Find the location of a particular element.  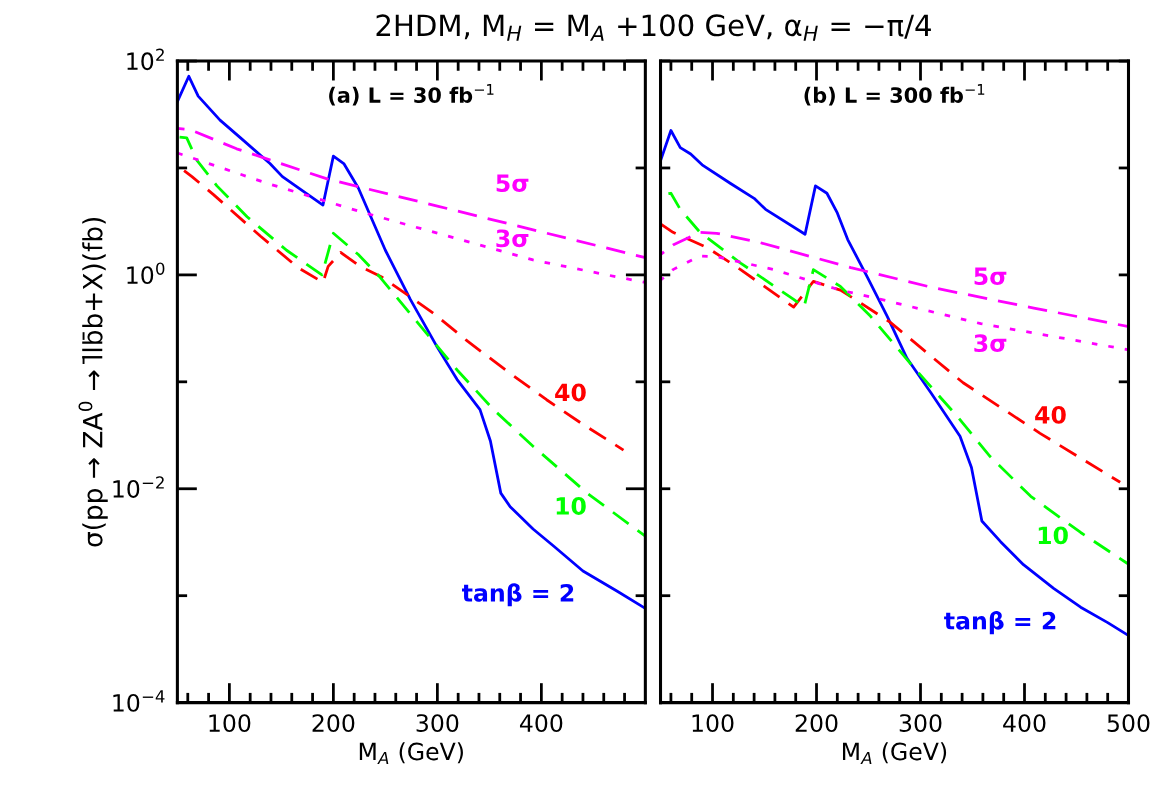

text: (a) L = 30 fb$^{−1}$ is located at coordinates (411, 95).